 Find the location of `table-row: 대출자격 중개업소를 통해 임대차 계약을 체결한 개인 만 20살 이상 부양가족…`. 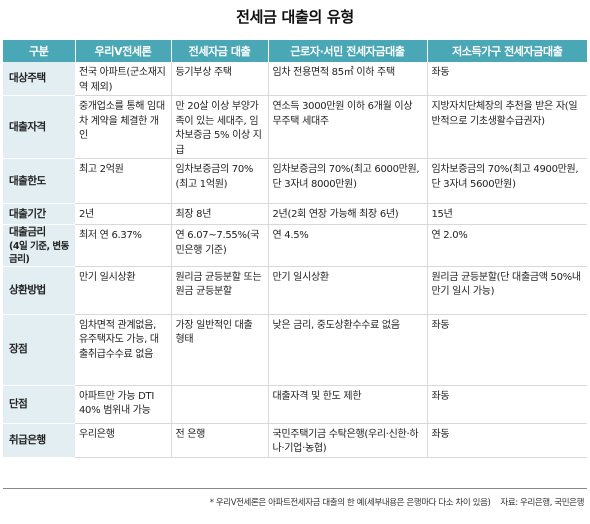

table-row: 대출자격 중개업소를 통해 임대차 계약을 체결한 개인 만 20살 이상 부양가족… is located at coordinates (295, 127).